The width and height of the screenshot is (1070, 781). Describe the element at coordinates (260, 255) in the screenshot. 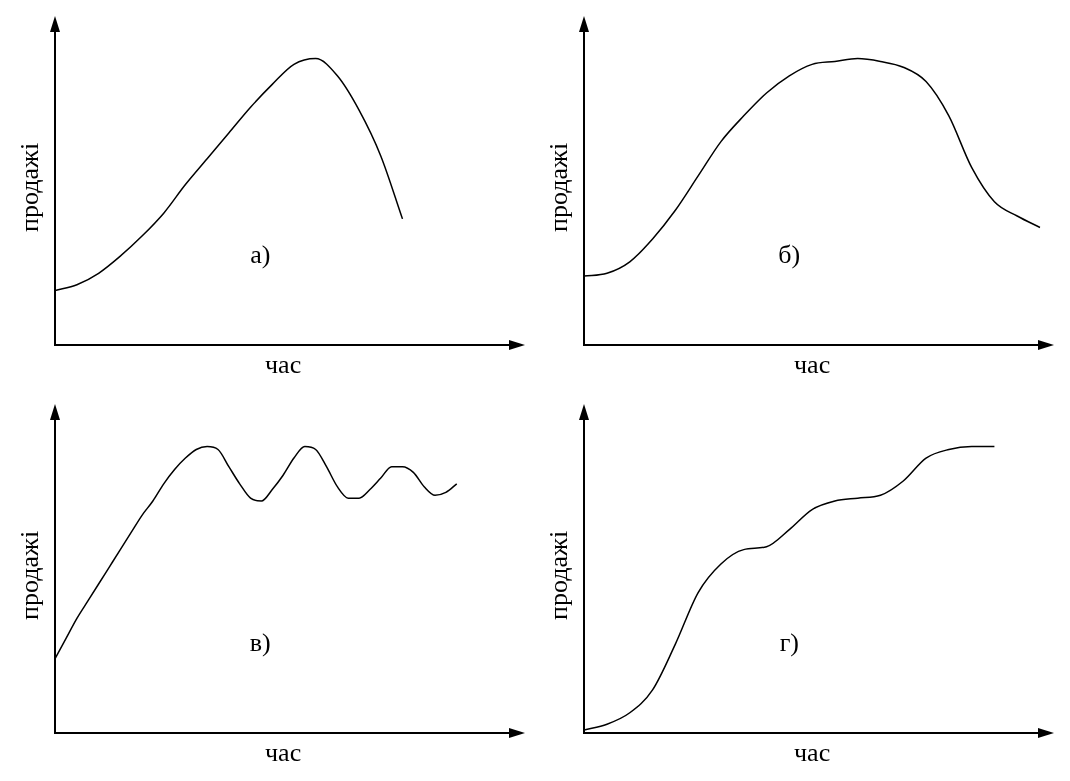

I see `annotation: а)` at that location.